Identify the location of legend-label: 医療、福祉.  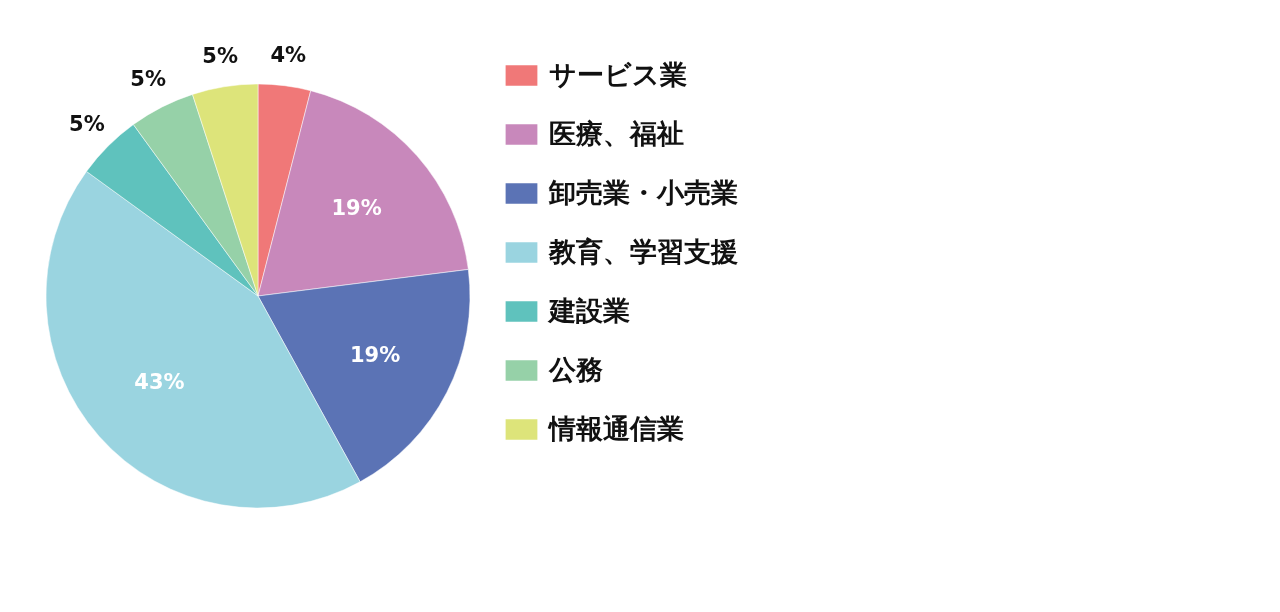
(616, 133).